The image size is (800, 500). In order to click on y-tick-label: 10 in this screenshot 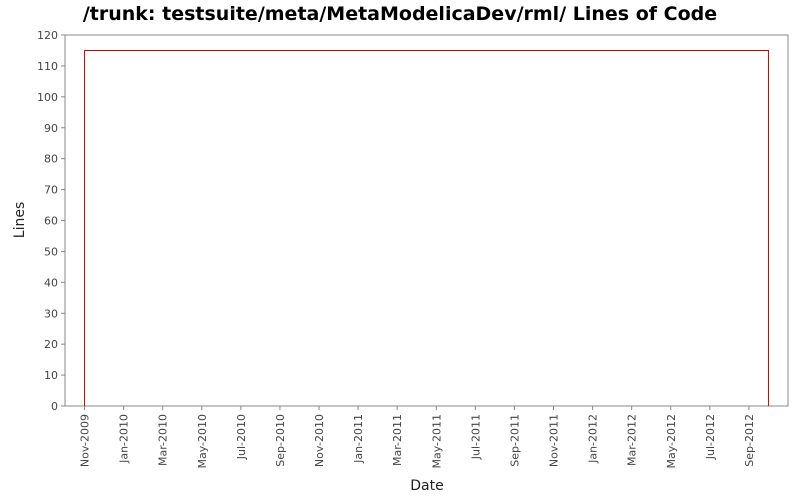, I will do `click(51, 375)`.